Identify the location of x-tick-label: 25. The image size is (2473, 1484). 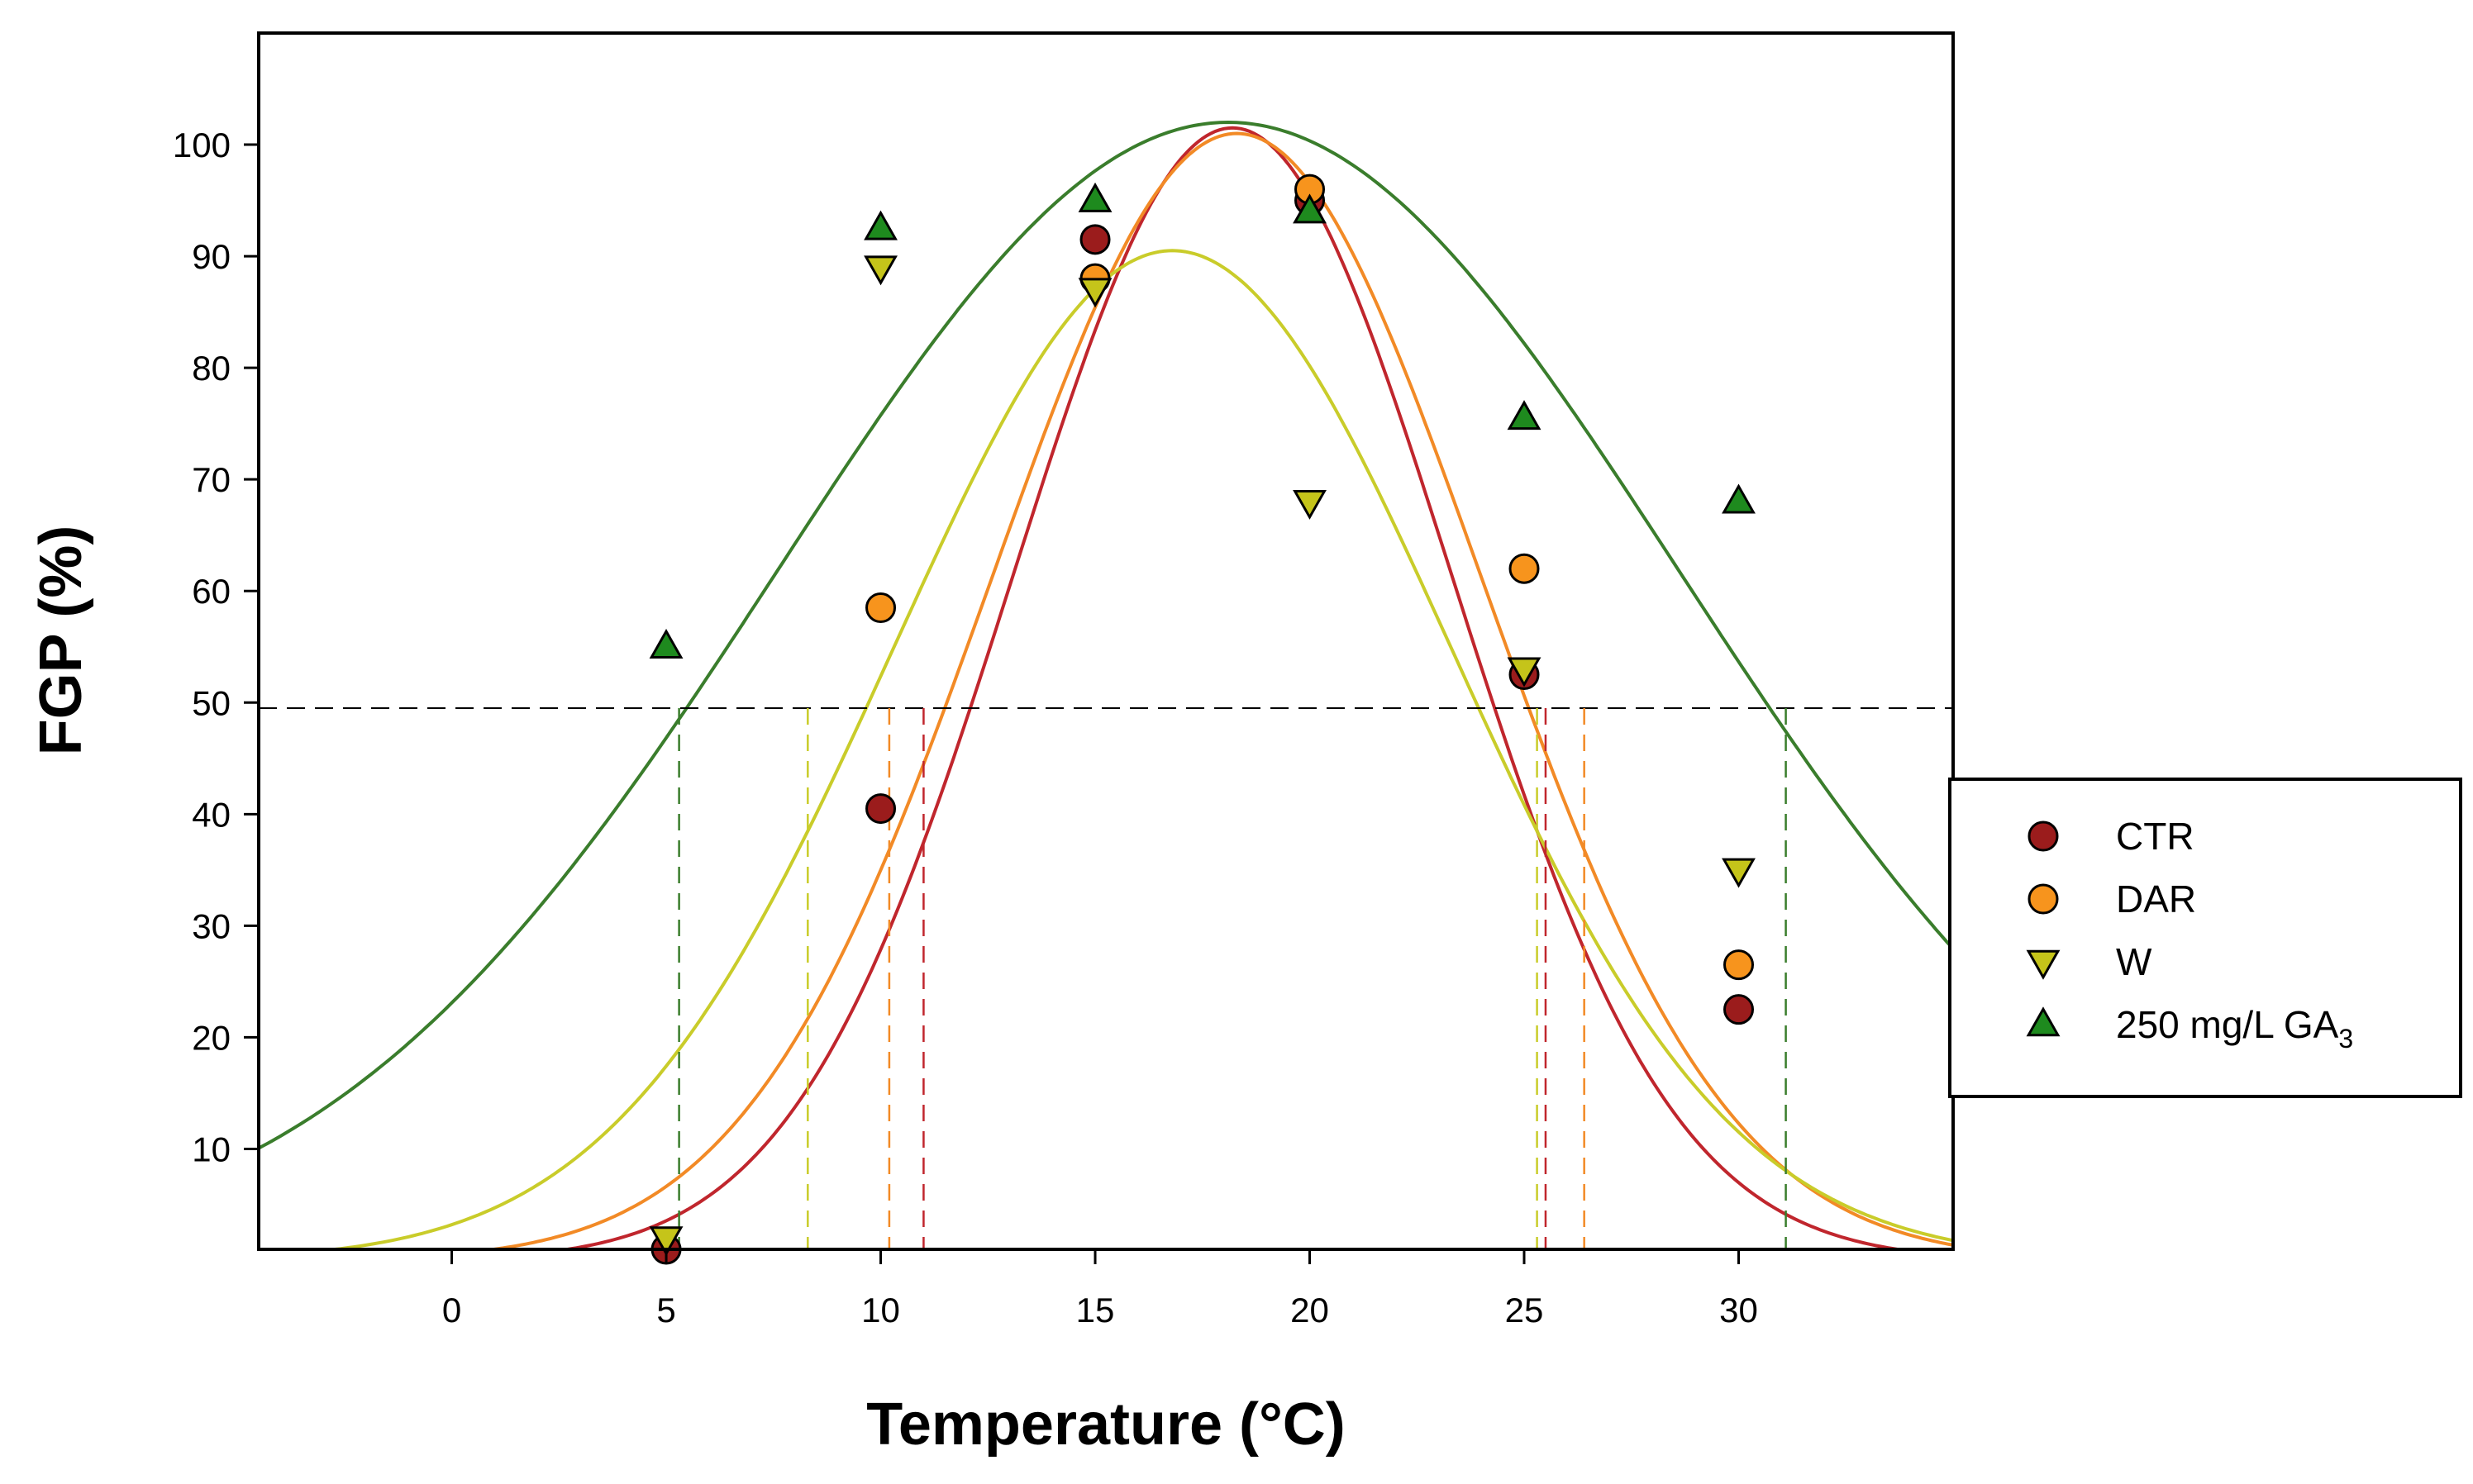
(1524, 1310).